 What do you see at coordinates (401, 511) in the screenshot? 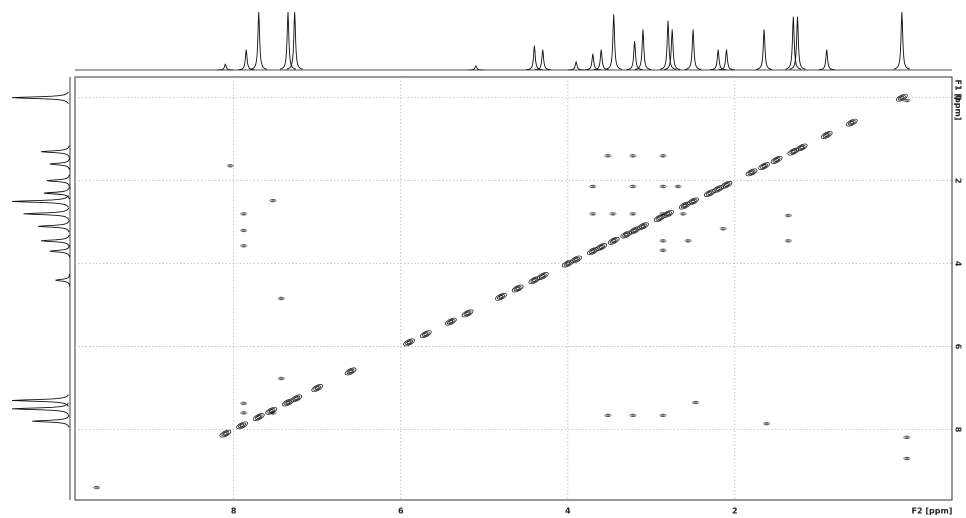
I see `x-tick-label: 6` at bounding box center [401, 511].